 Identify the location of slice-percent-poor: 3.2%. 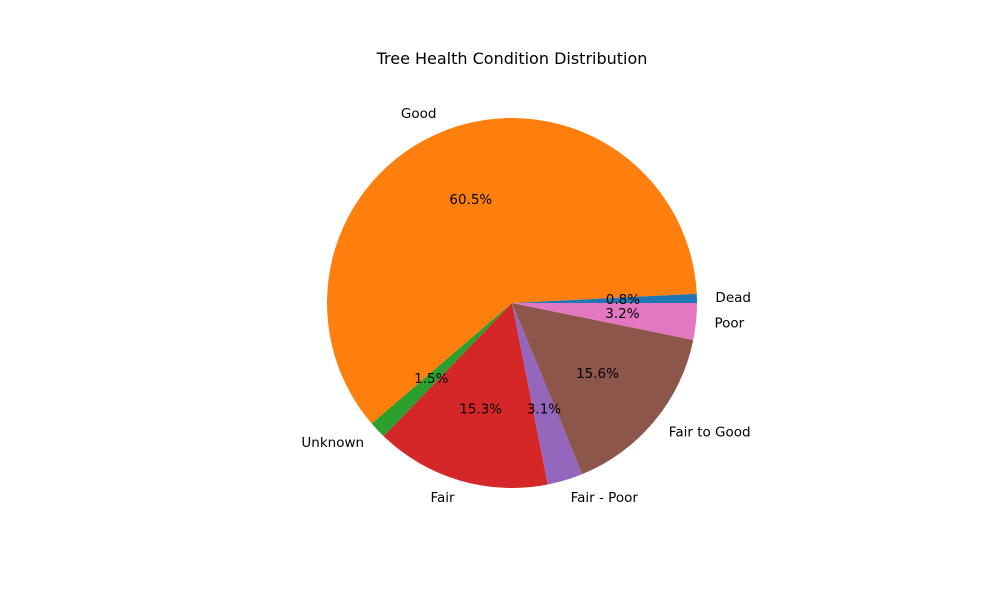
(622, 314).